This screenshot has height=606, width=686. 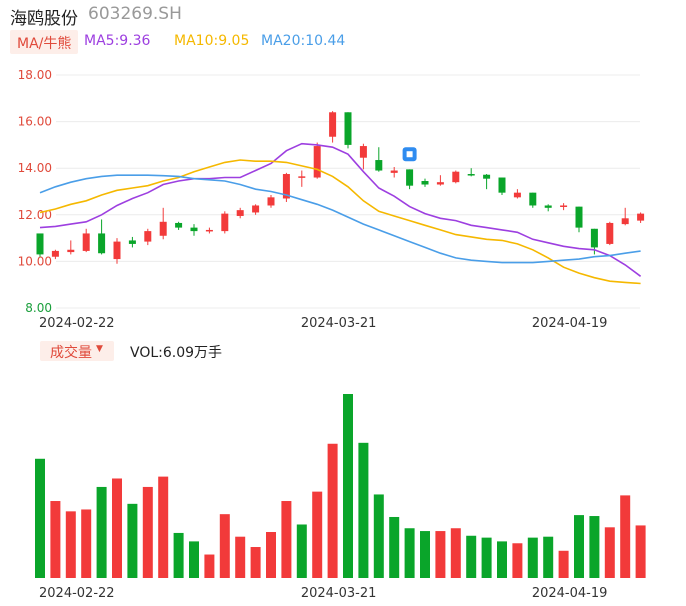 What do you see at coordinates (77, 593) in the screenshot?
I see `volume-x-tick-label: 2024-02-22` at bounding box center [77, 593].